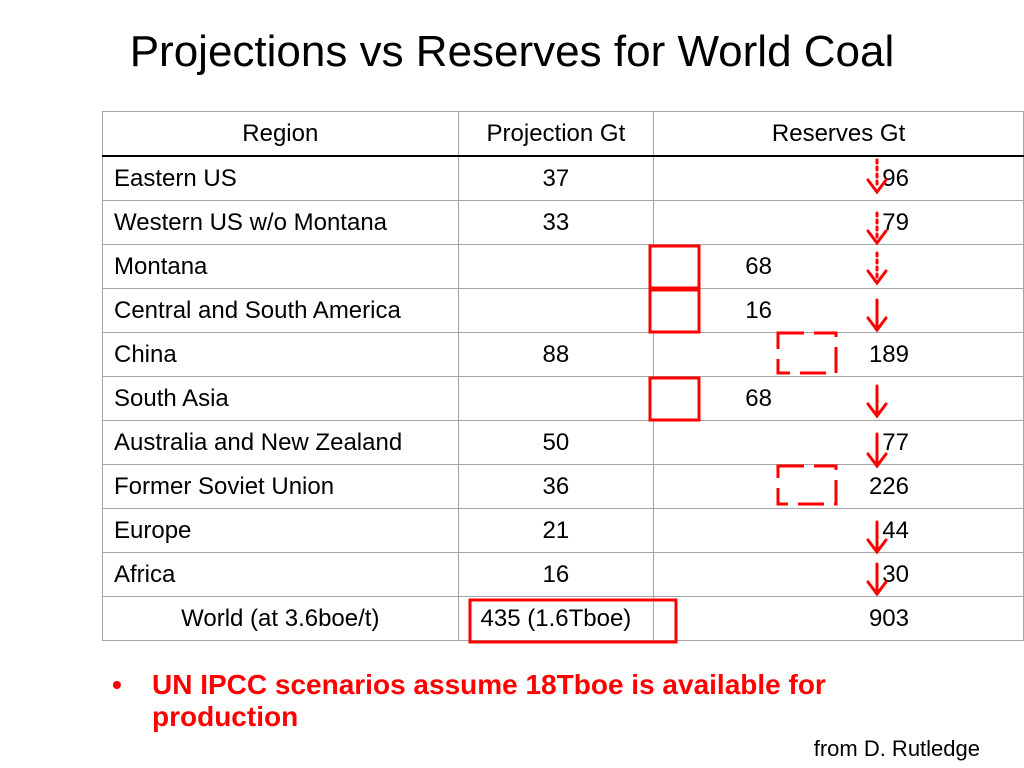 The height and width of the screenshot is (768, 1024). What do you see at coordinates (556, 574) in the screenshot?
I see `cell-projection: 16` at bounding box center [556, 574].